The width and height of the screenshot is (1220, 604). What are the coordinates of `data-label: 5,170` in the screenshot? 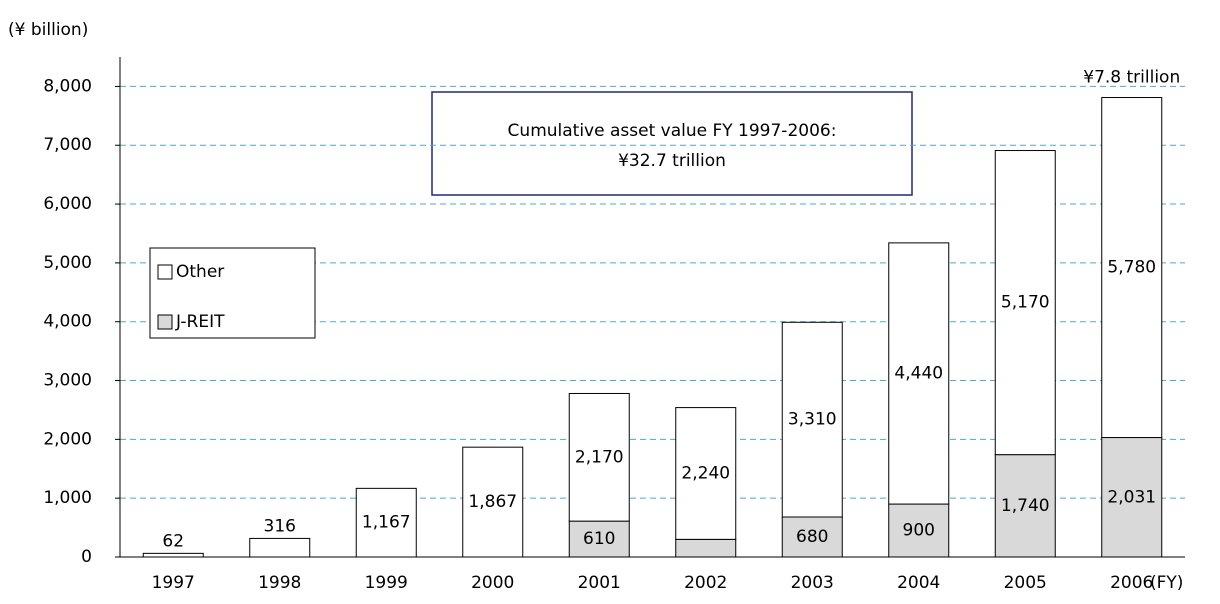 It's located at (1025, 303).